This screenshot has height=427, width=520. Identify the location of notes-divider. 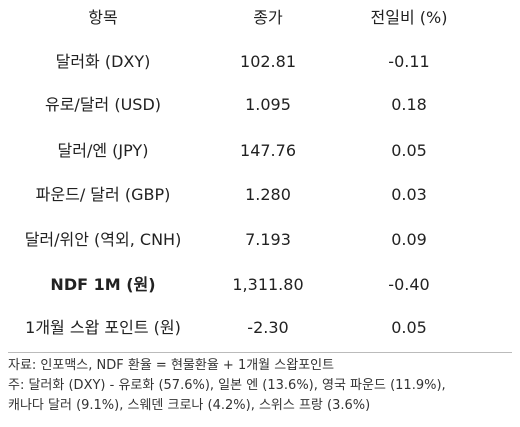
(260, 352).